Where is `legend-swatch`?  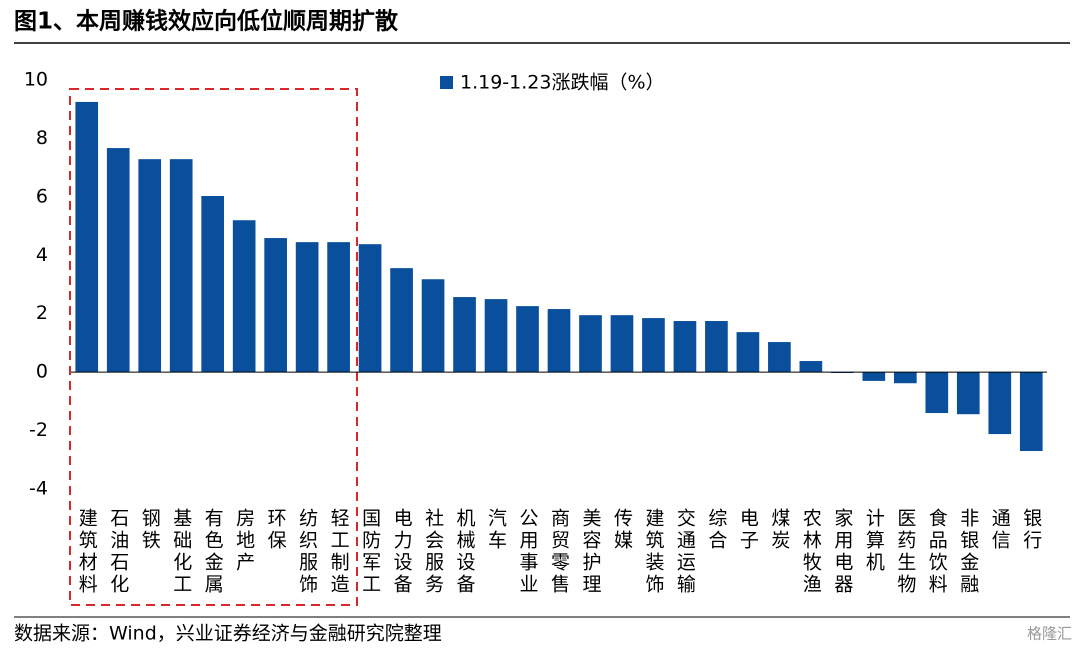 legend-swatch is located at coordinates (446, 82).